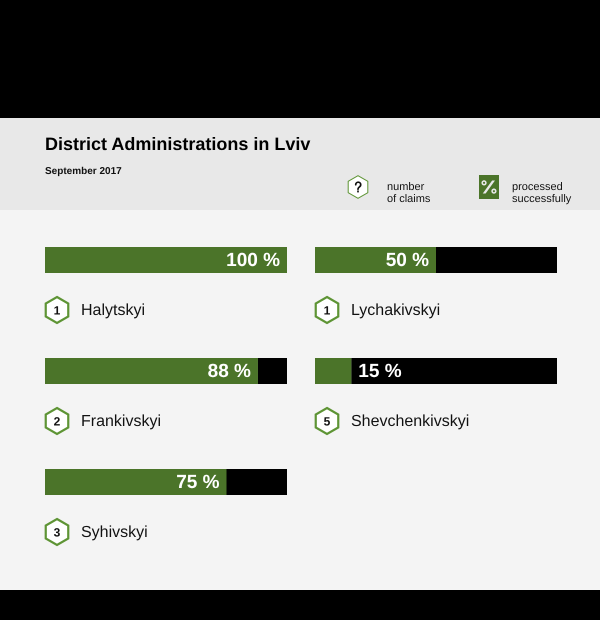  Describe the element at coordinates (57, 421) in the screenshot. I see `annotation: 2` at that location.